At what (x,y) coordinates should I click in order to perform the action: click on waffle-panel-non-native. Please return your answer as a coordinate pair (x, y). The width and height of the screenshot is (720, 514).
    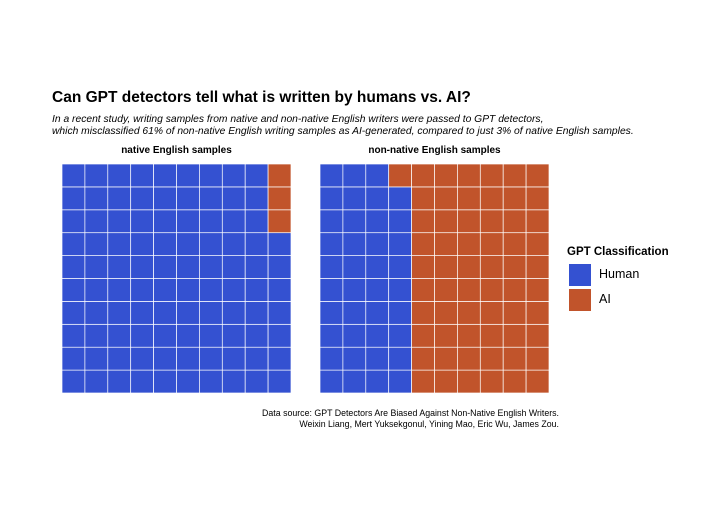
    Looking at the image, I should click on (434, 278).